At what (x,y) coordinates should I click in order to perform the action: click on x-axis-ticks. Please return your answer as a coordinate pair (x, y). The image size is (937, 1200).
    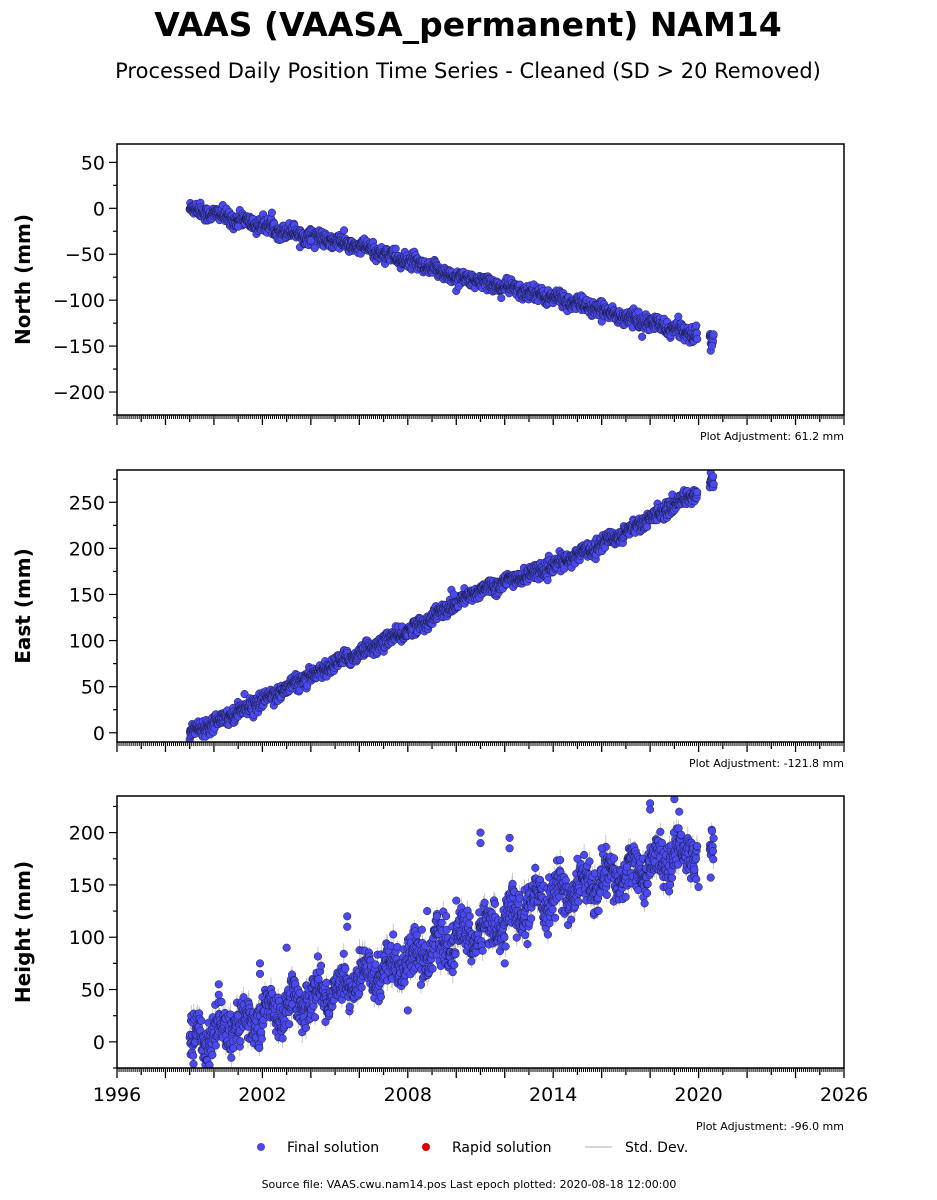
    Looking at the image, I should click on (480, 420).